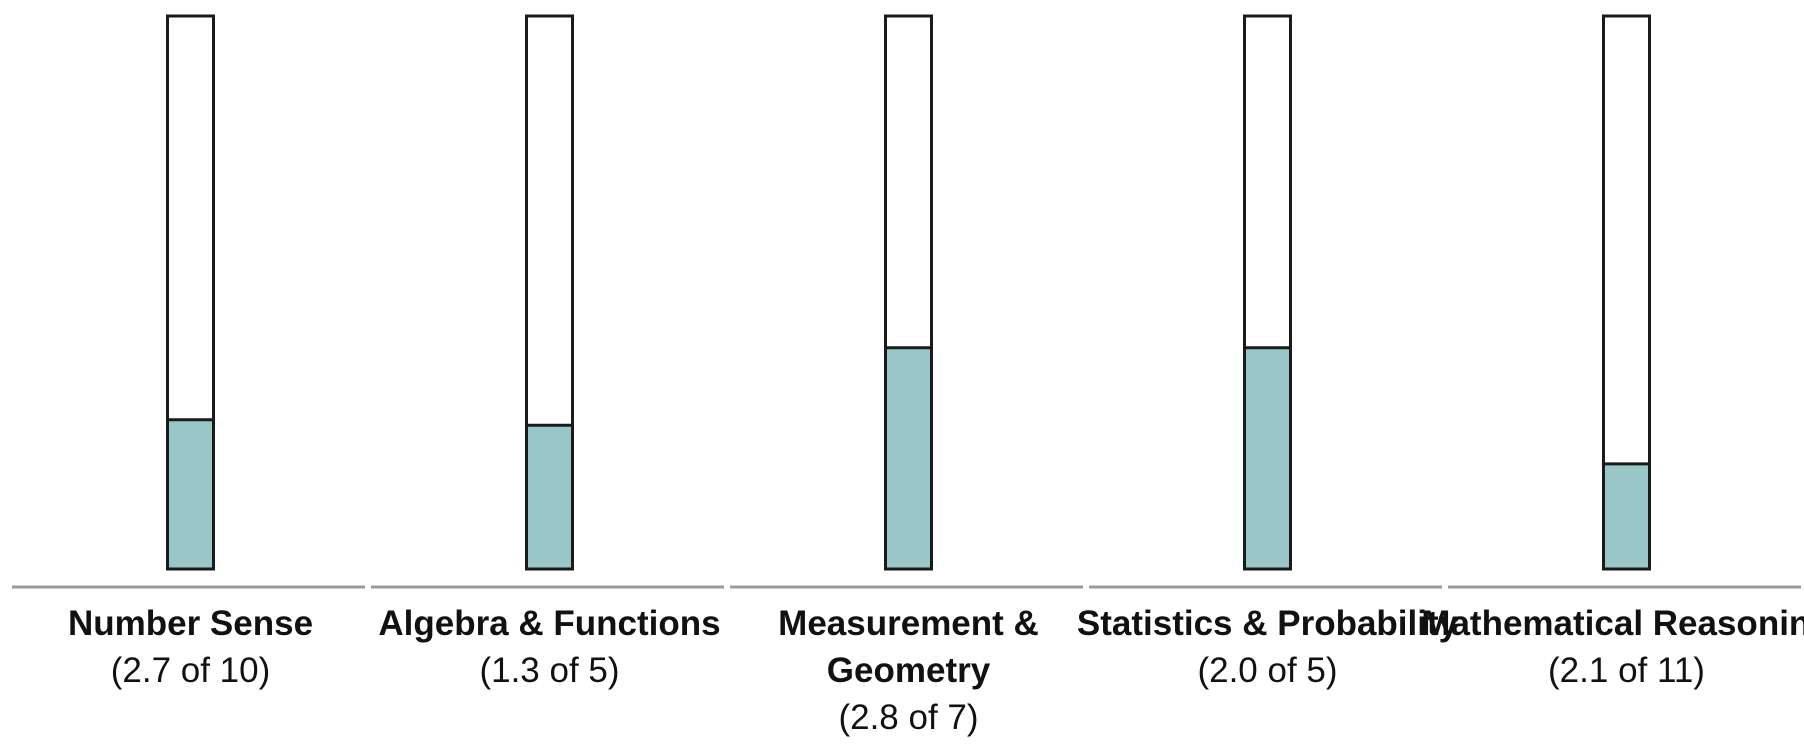  Describe the element at coordinates (549, 292) in the screenshot. I see `bar-outline-algebra-functions` at that location.